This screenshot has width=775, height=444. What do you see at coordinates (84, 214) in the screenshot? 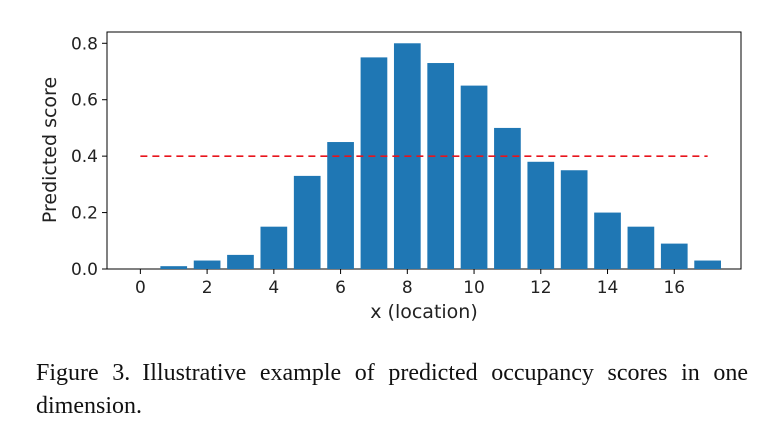
I see `y-tick-label: 0.2` at bounding box center [84, 214].